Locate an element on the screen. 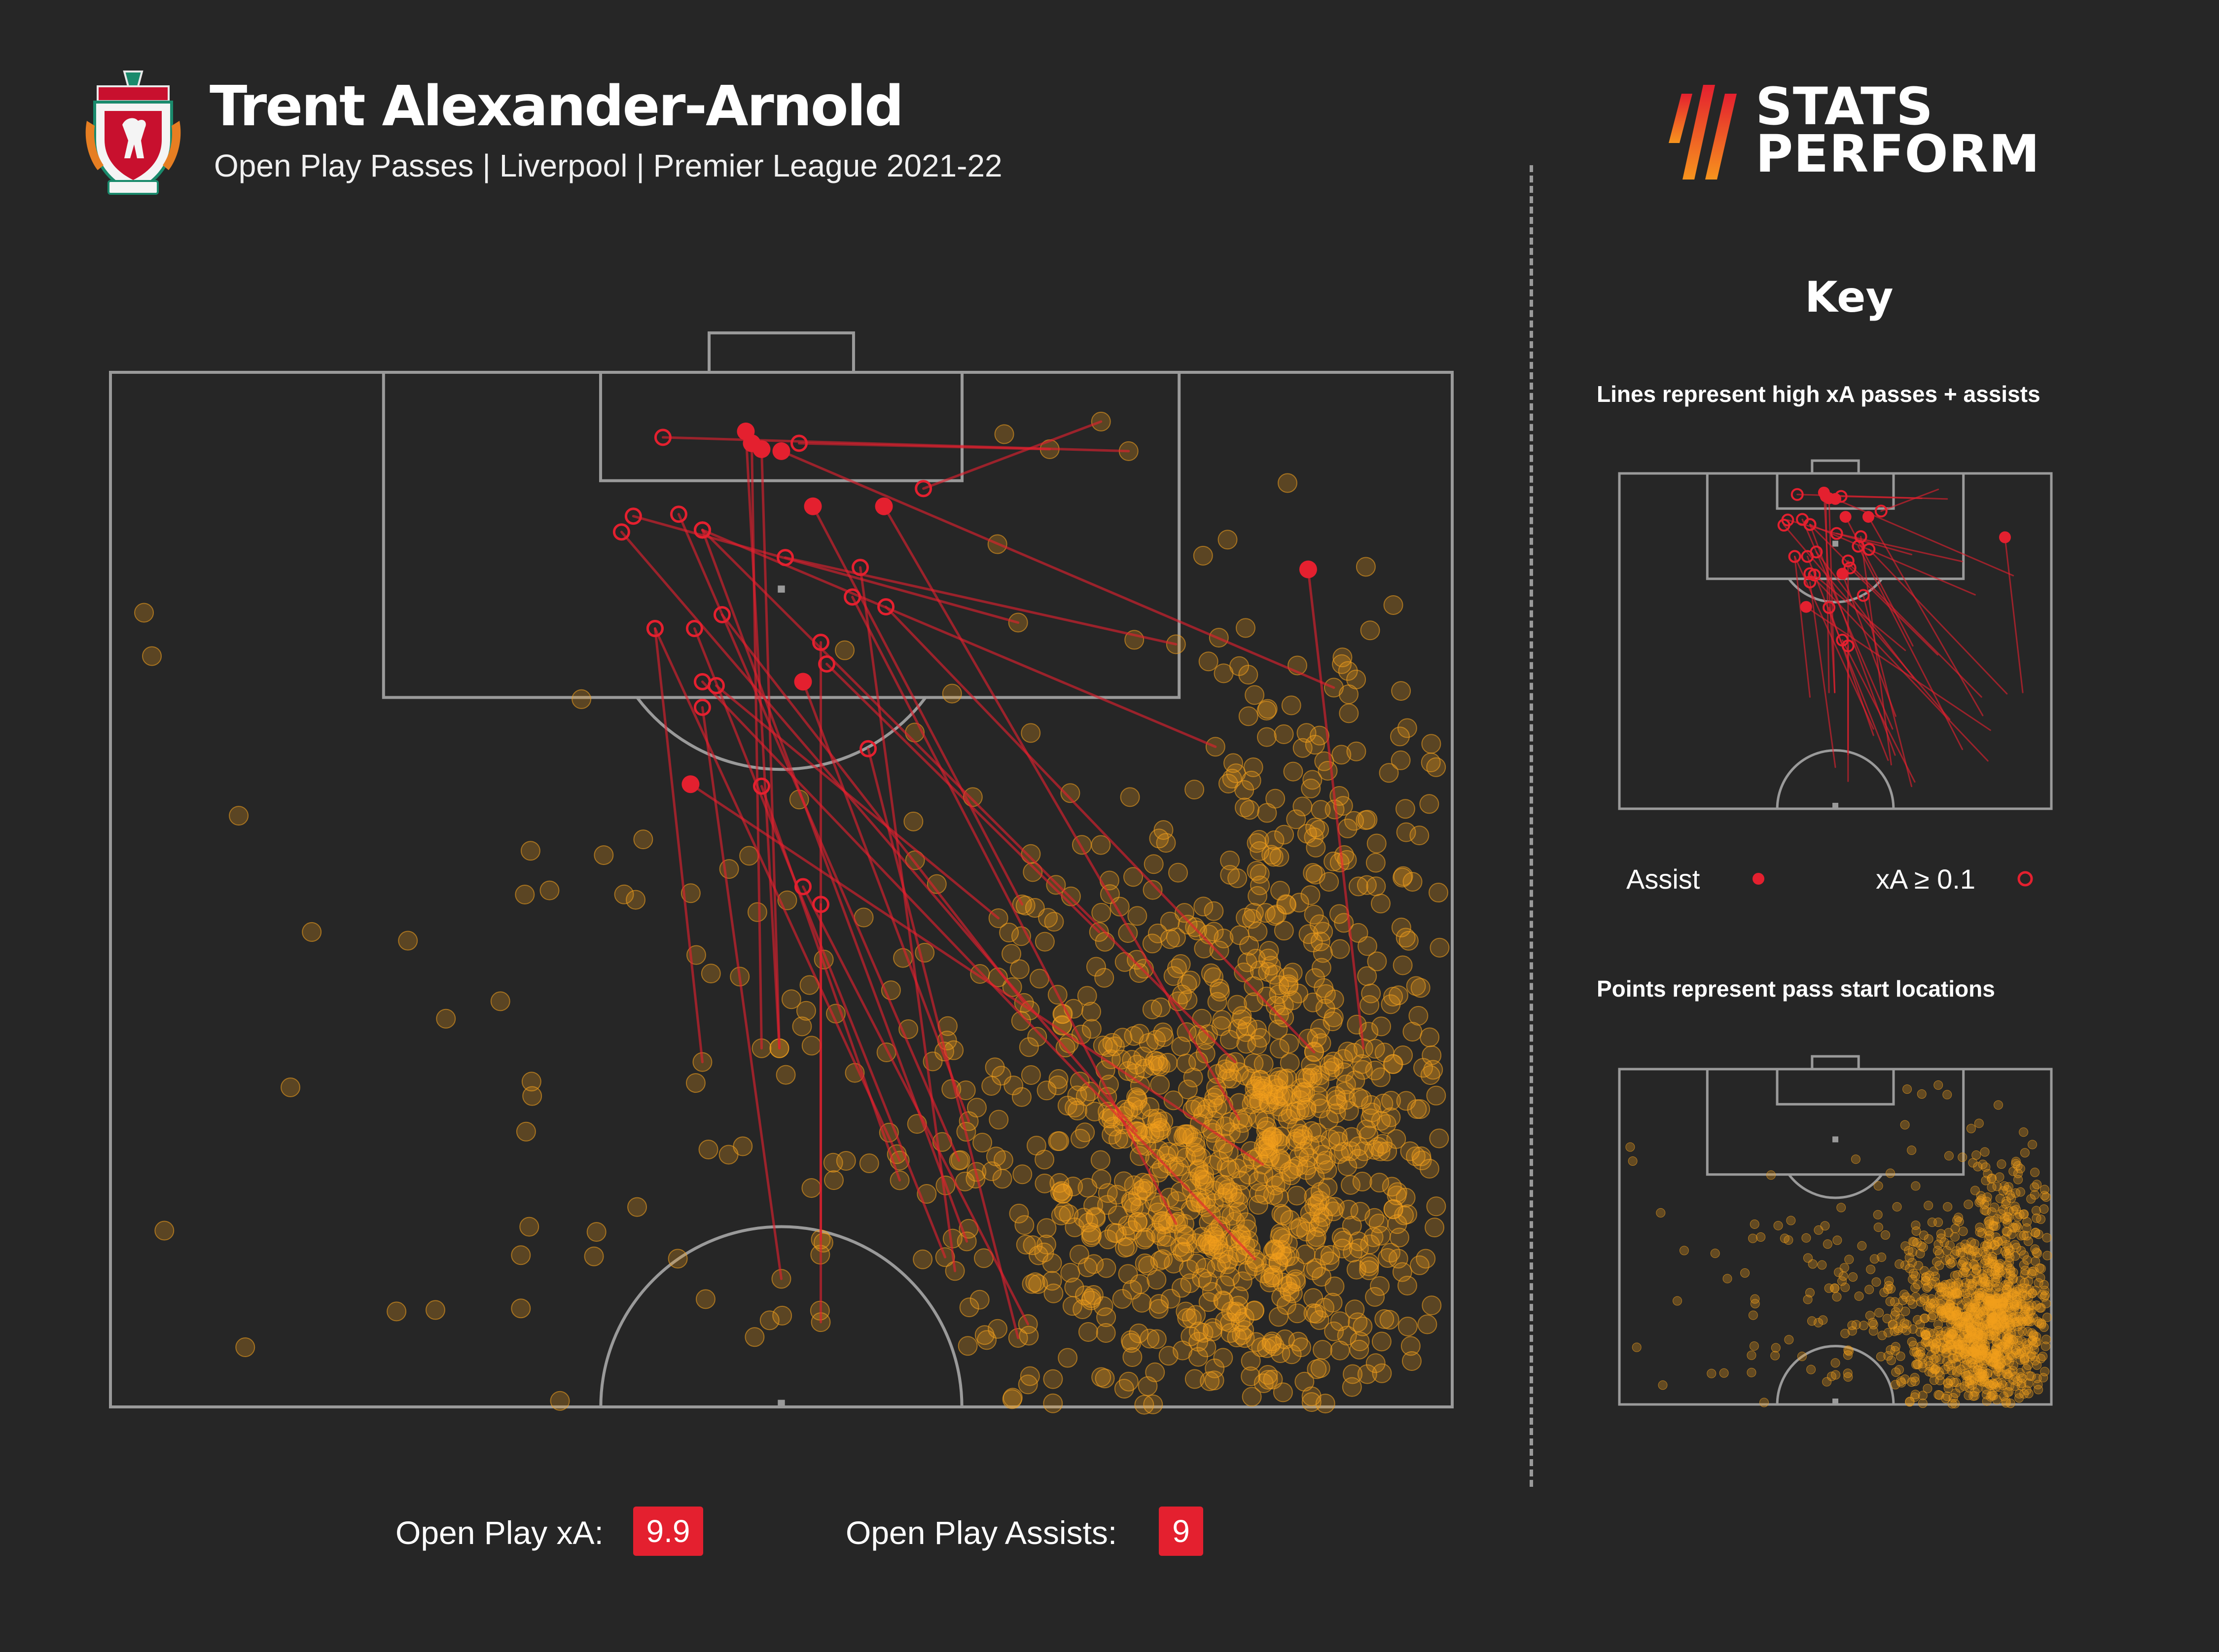 This screenshot has width=2219, height=1652. stats-perform-slashes-icon is located at coordinates (1703, 133).